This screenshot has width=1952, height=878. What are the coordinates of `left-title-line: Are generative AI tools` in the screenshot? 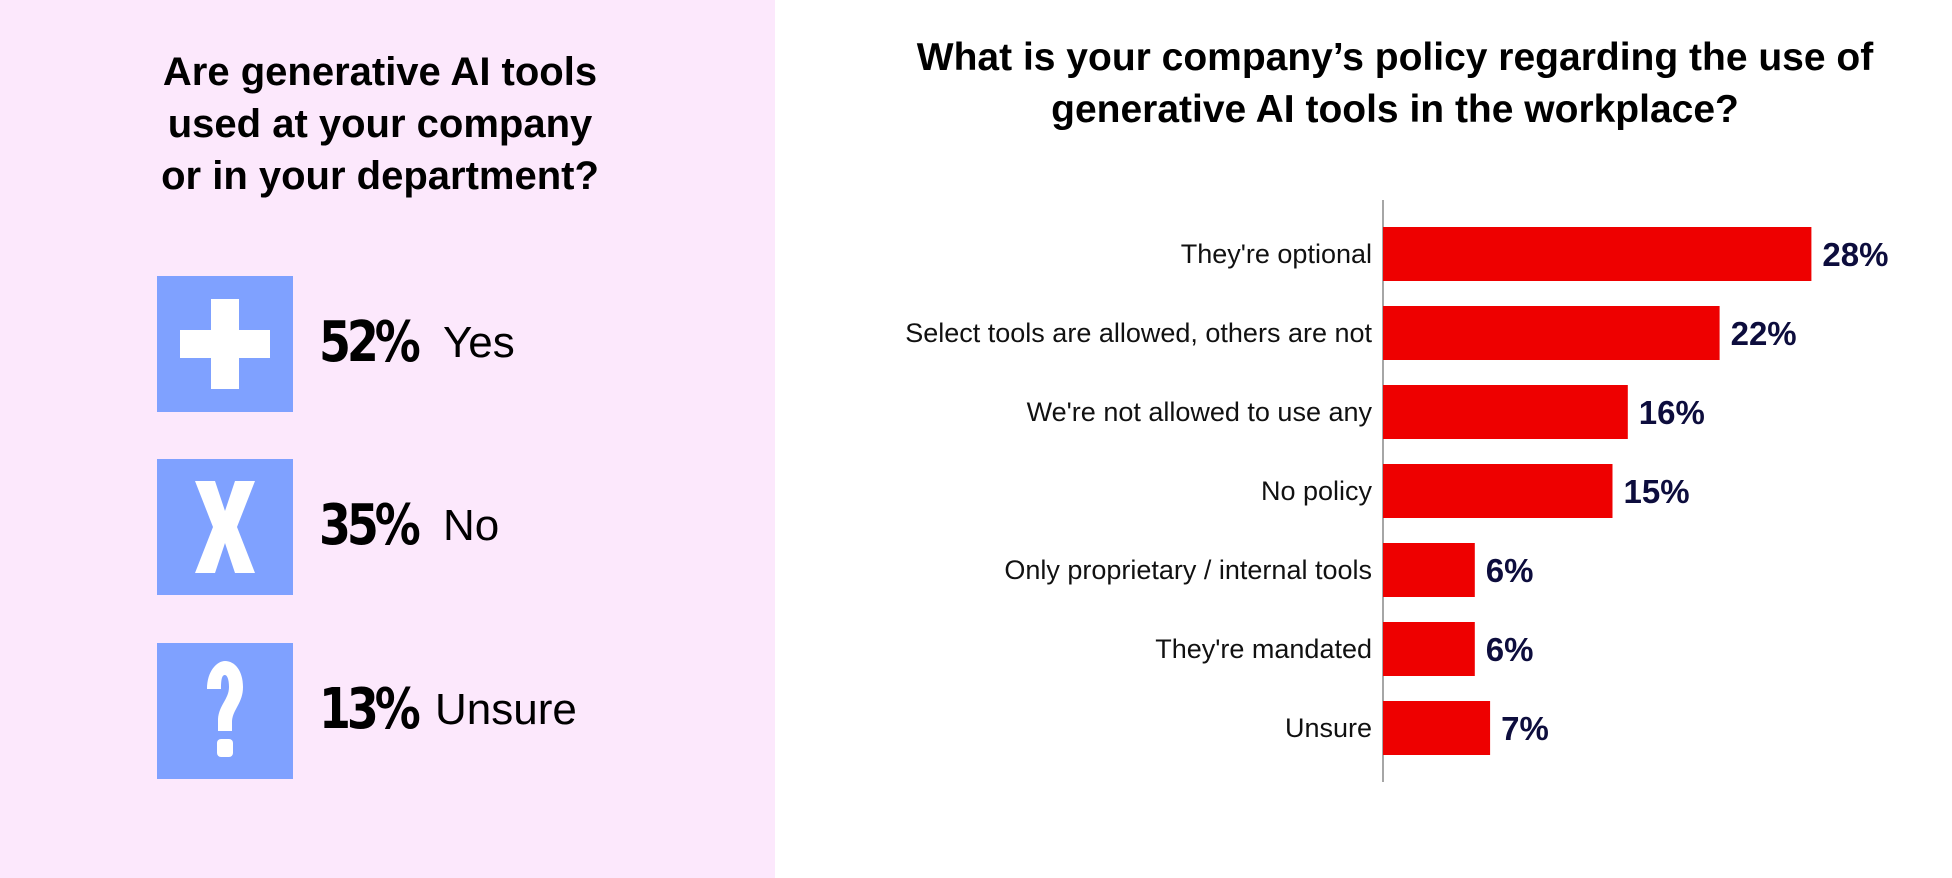 It's located at (380, 72).